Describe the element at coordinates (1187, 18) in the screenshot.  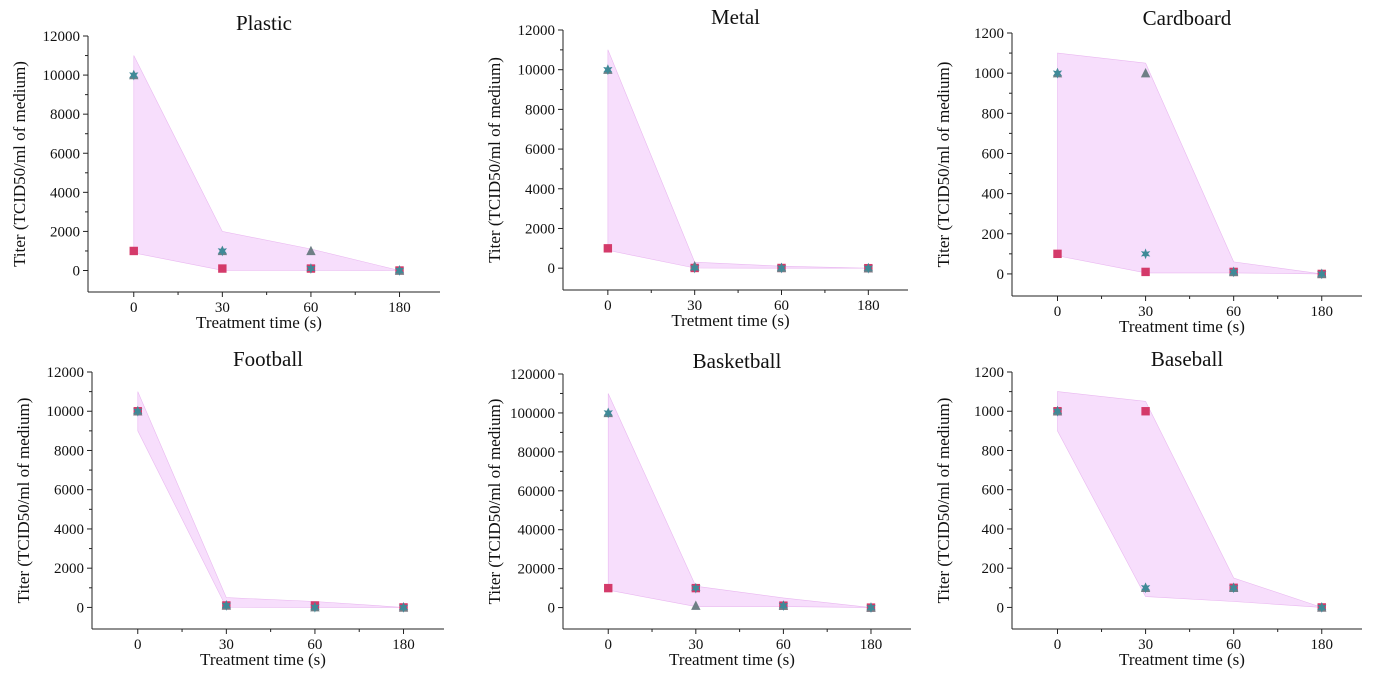
I see `chart-title: Cardboard` at that location.